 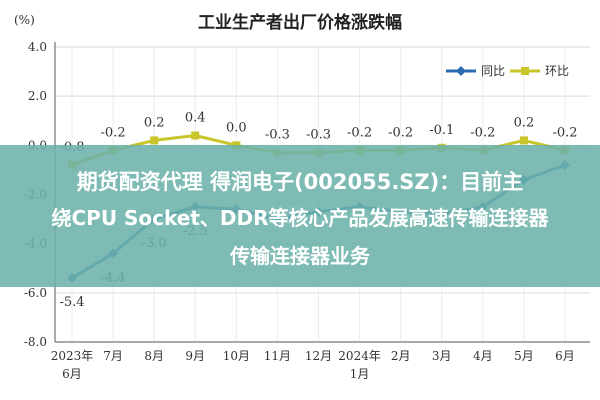 I want to click on x-tick-label: 12月, so click(x=318, y=356).